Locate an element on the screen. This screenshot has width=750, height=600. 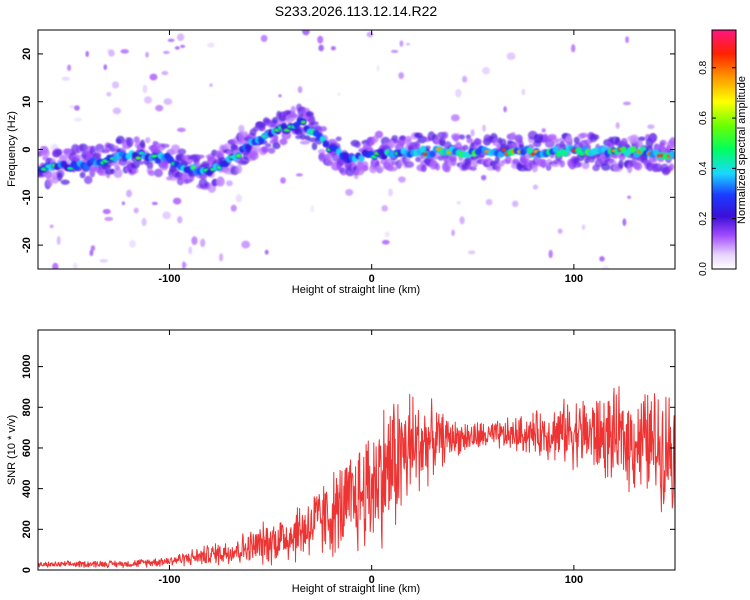
x-tick-label: 100 is located at coordinates (574, 580).